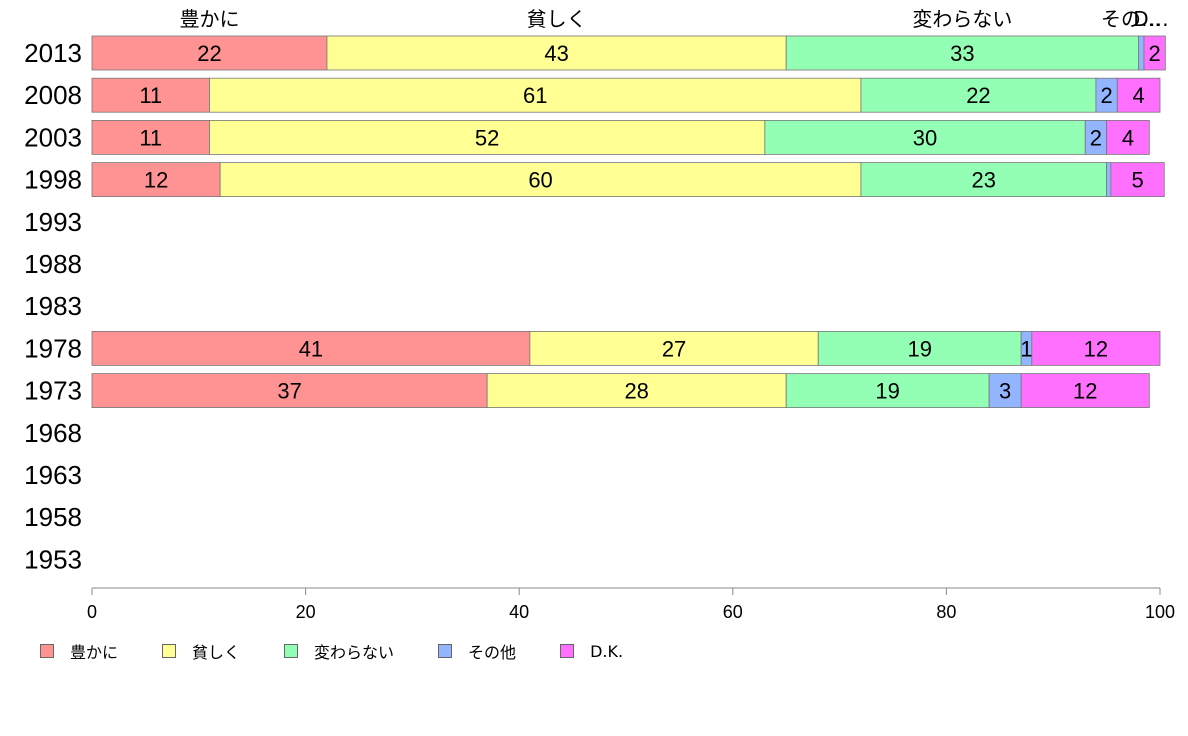 This screenshot has height=736, width=1188. I want to click on value-label-2008-5: 4, so click(1139, 95).